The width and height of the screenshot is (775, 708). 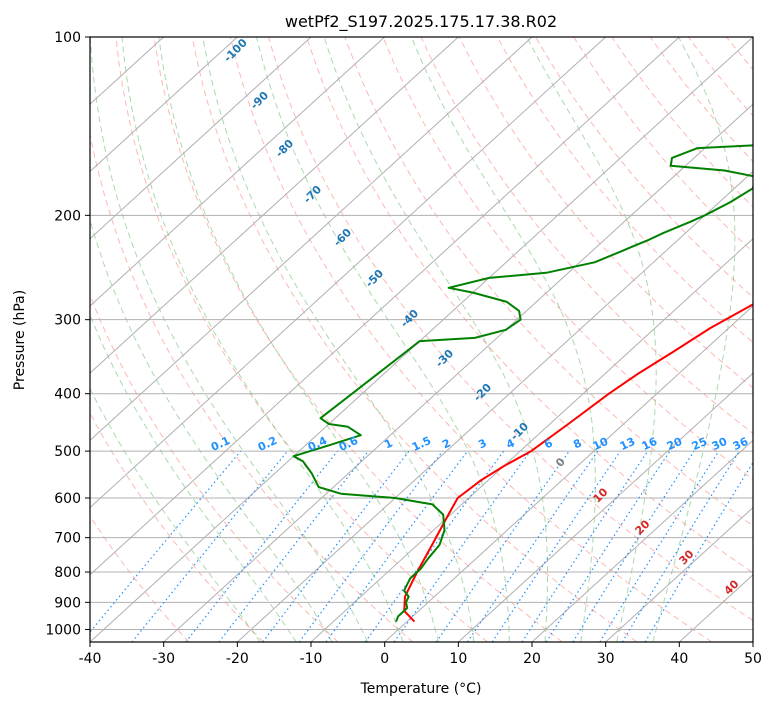 I want to click on y-tick-label: 600, so click(x=67, y=499).